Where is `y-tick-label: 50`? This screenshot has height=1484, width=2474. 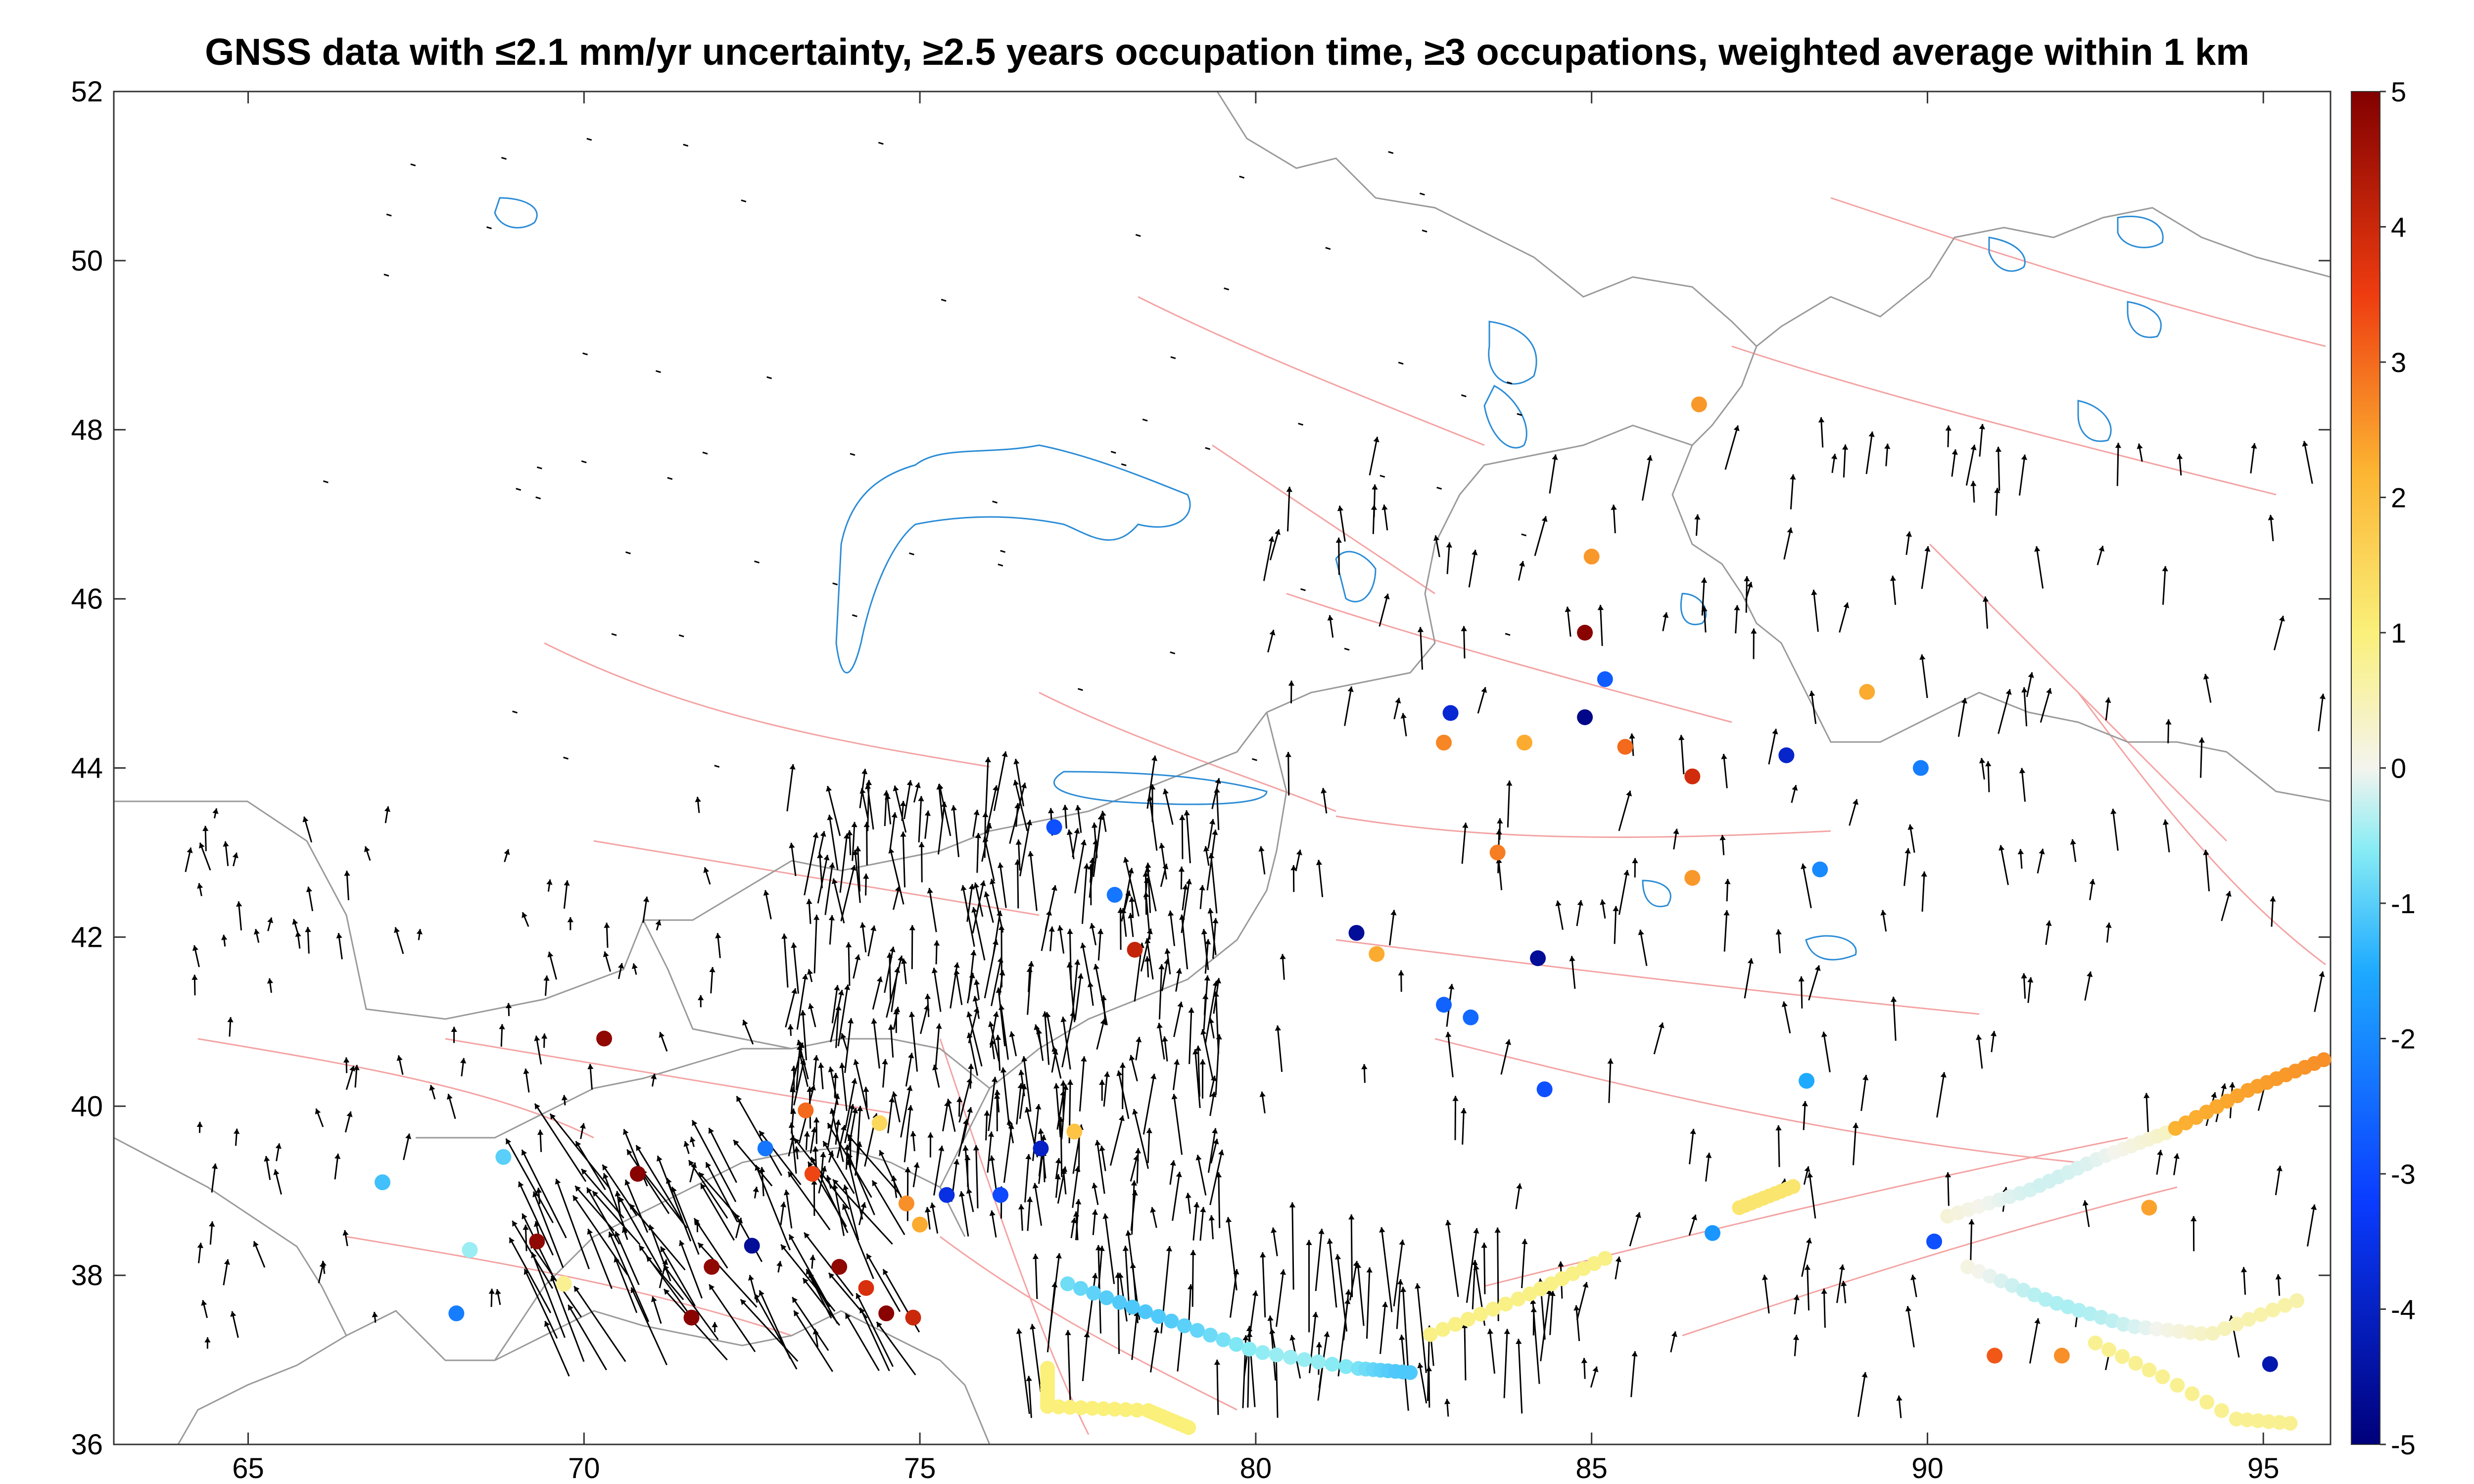
y-tick-label: 50 is located at coordinates (87, 261).